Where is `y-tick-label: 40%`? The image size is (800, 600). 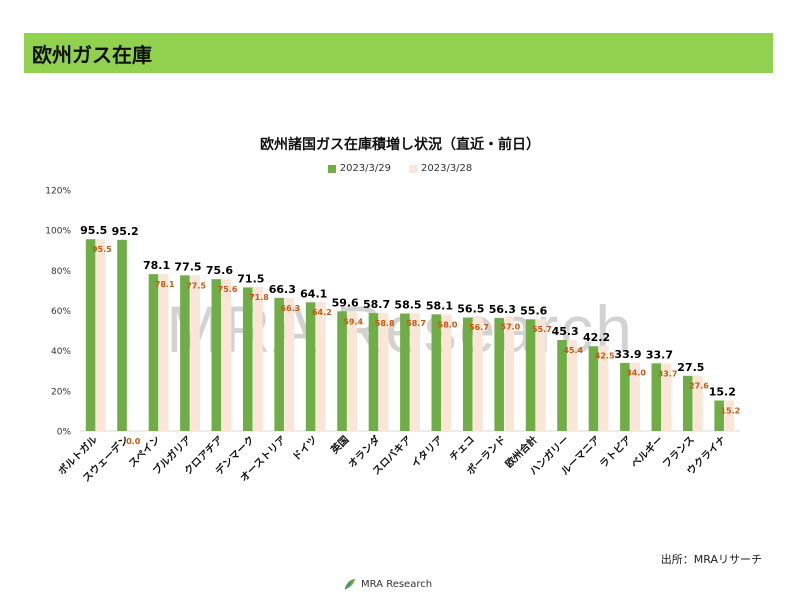
y-tick-label: 40% is located at coordinates (61, 352).